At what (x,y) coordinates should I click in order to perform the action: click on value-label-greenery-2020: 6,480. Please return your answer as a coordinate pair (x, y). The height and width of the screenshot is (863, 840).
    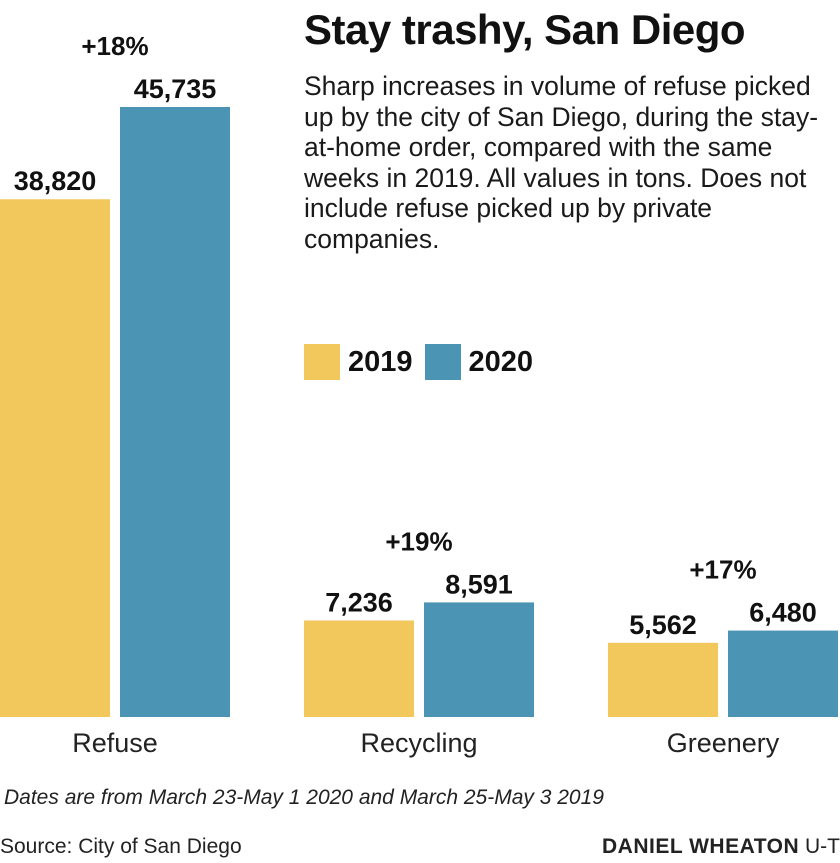
    Looking at the image, I should click on (783, 613).